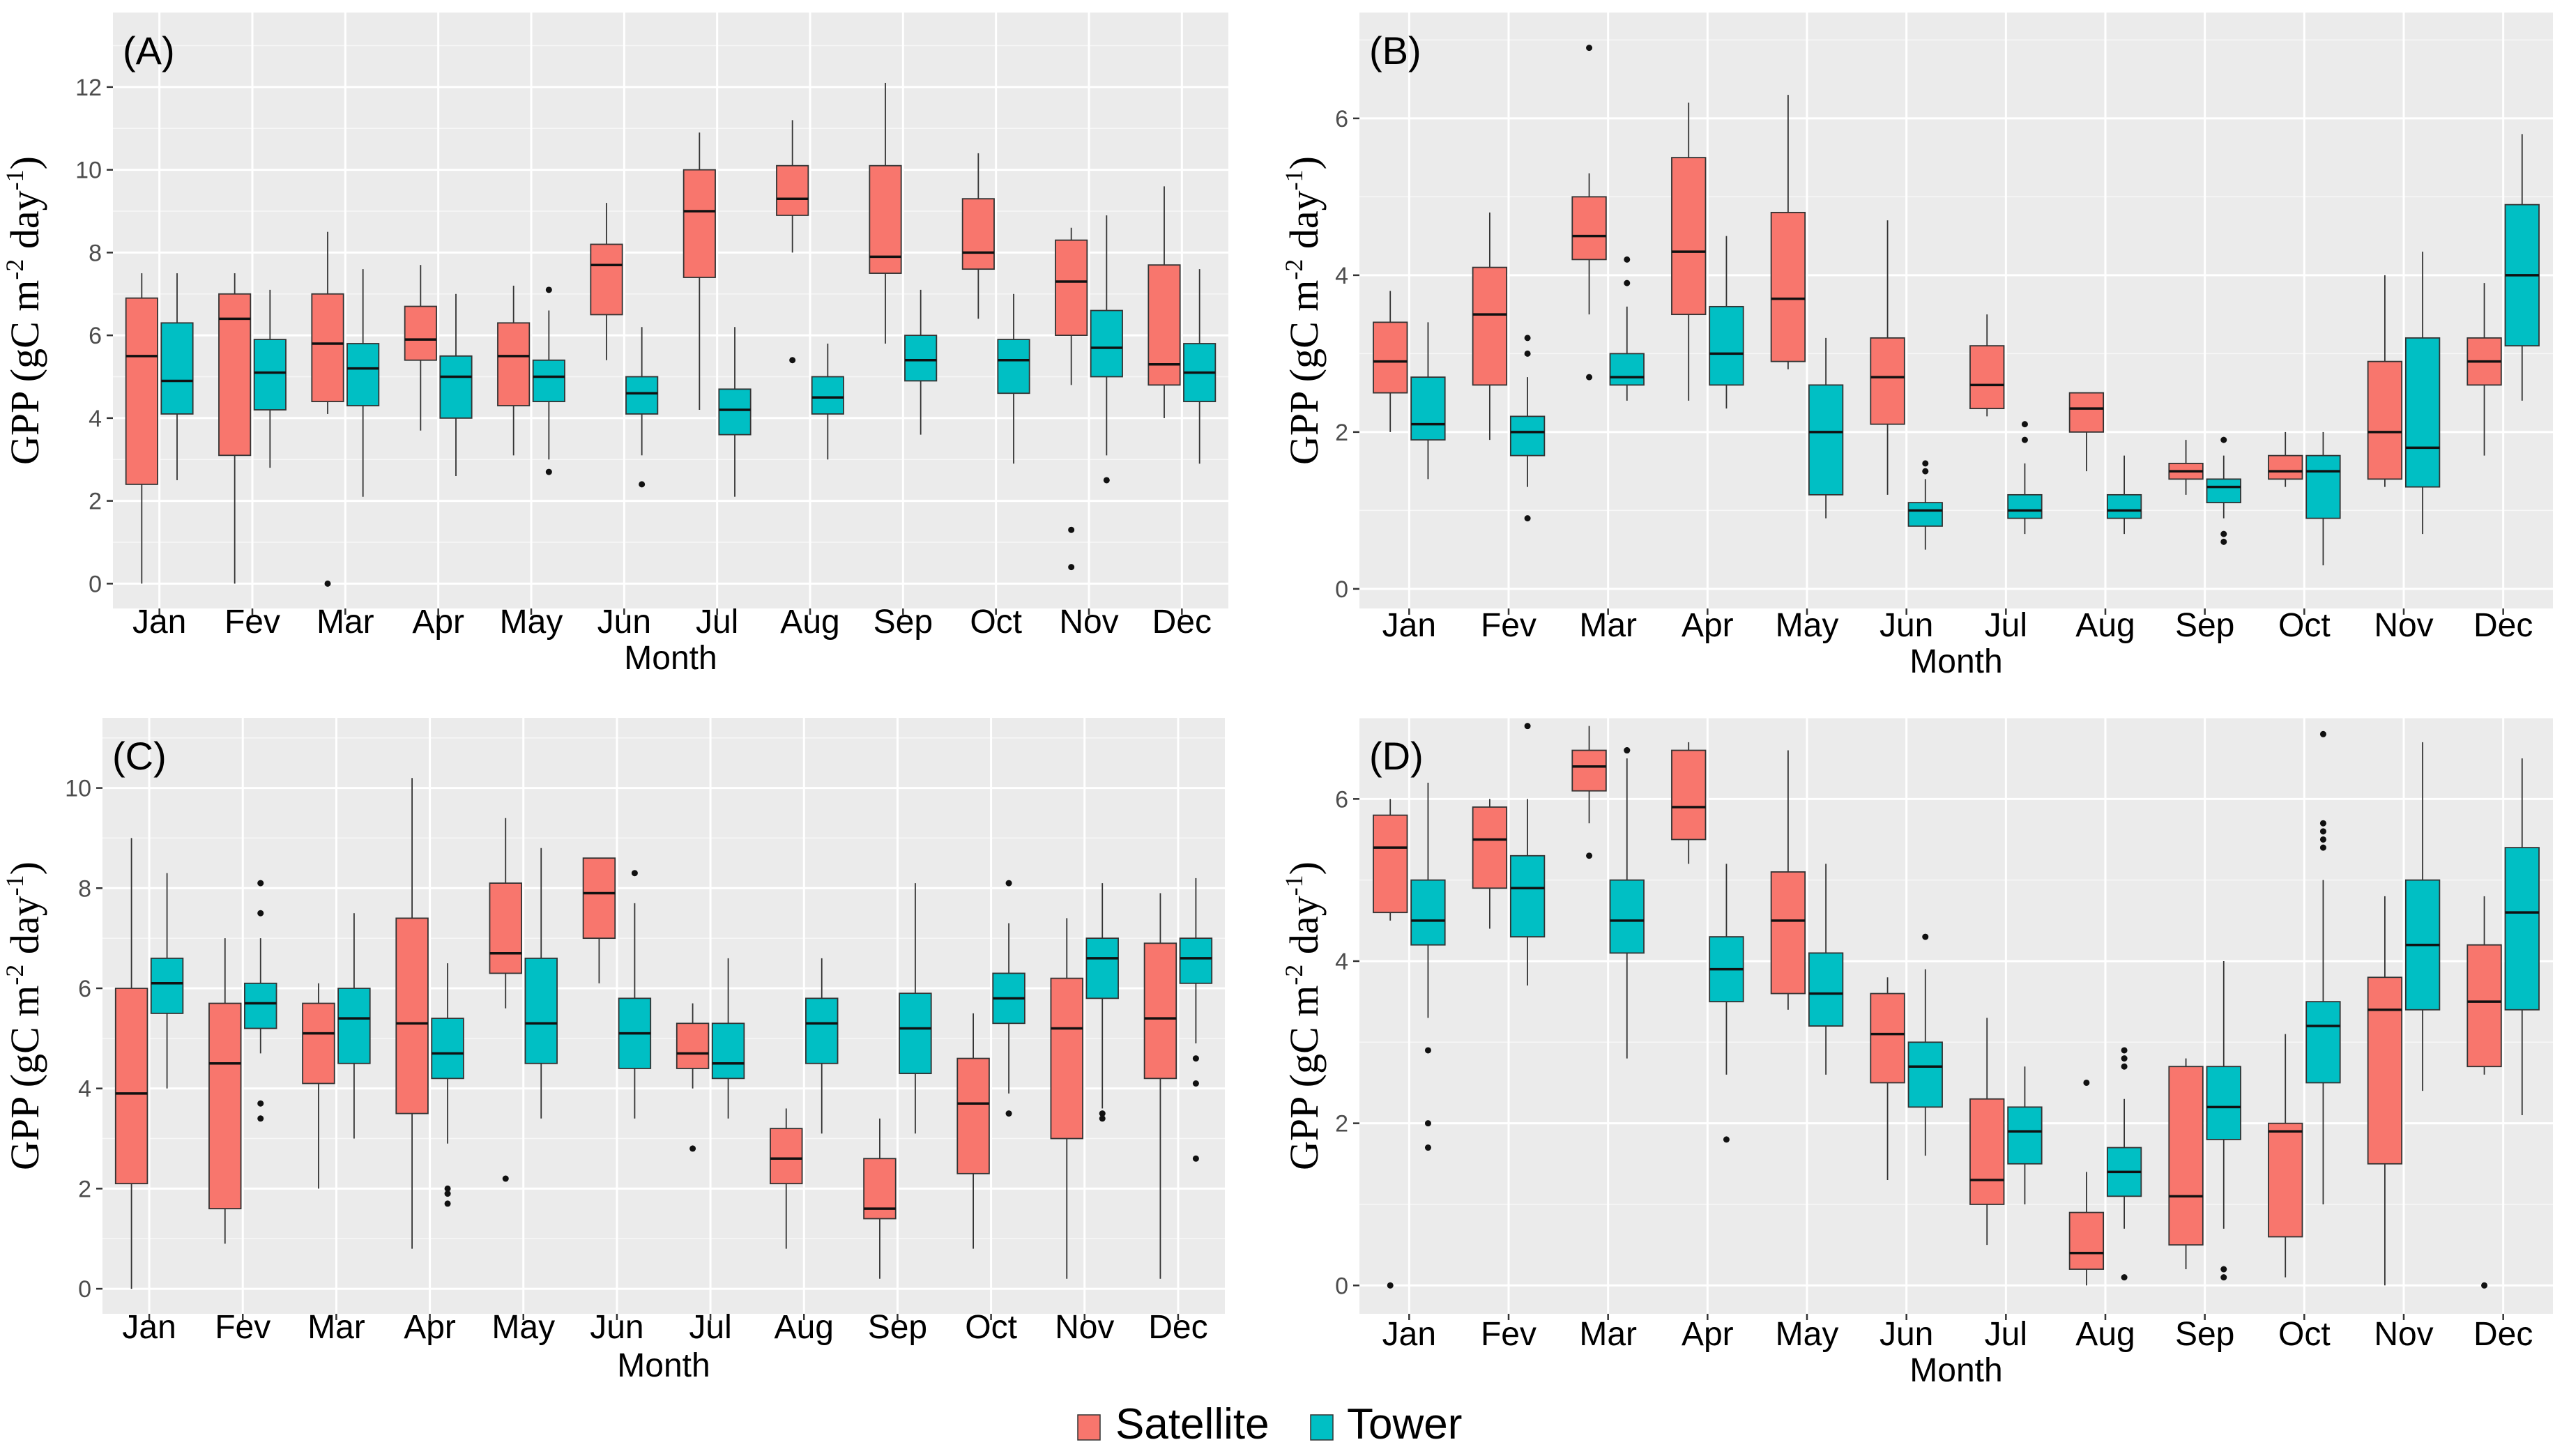 The height and width of the screenshot is (1456, 2562). What do you see at coordinates (1269, 1424) in the screenshot?
I see `legend: Satellite Tower` at bounding box center [1269, 1424].